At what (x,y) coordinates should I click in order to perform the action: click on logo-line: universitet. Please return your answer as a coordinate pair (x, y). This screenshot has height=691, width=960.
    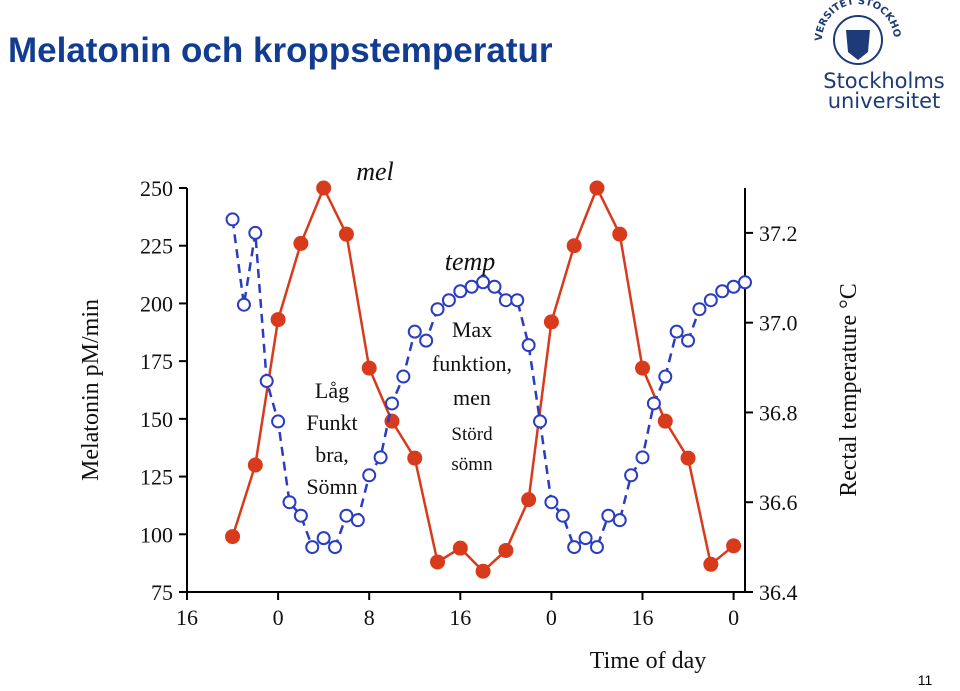
    Looking at the image, I should click on (884, 101).